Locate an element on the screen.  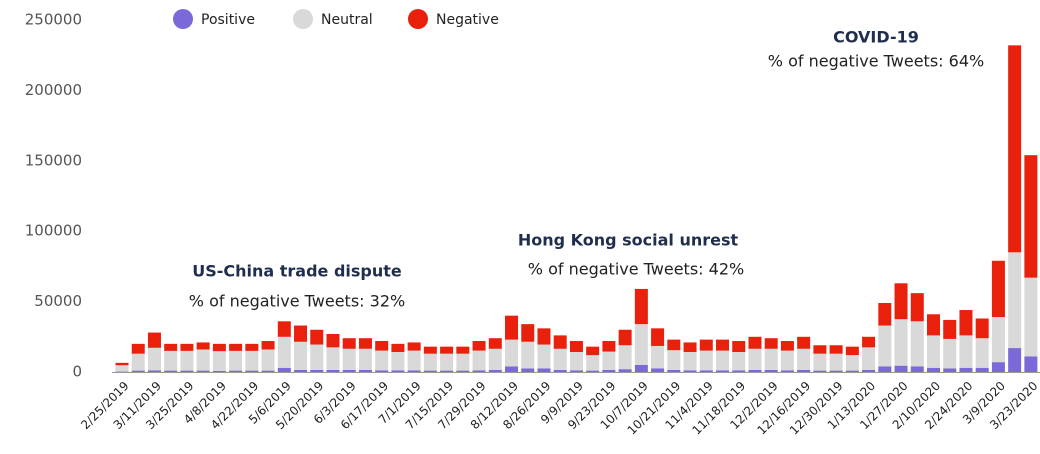
annotation-text: % of negative Tweets: 32% is located at coordinates (297, 301).